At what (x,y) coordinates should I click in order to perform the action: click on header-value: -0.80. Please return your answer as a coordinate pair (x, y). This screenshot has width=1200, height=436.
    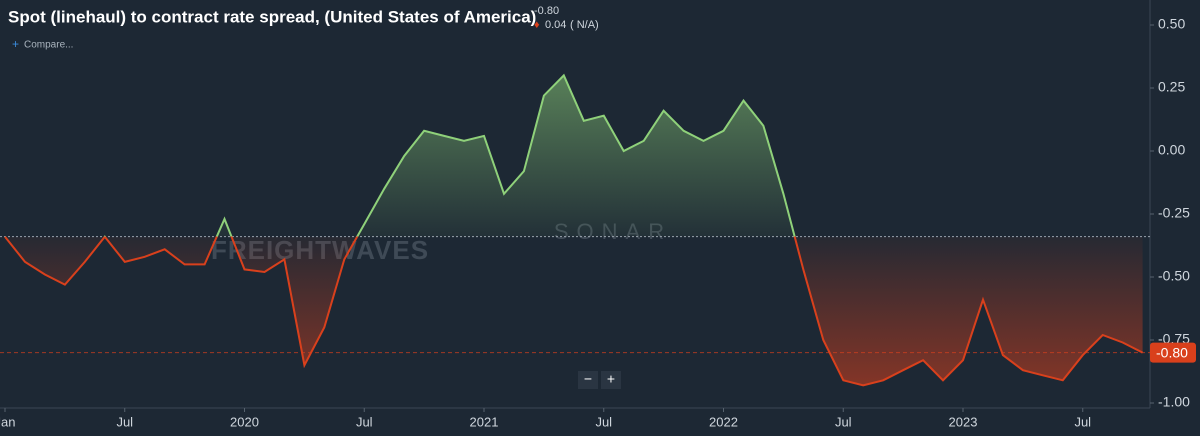
    Looking at the image, I should click on (546, 11).